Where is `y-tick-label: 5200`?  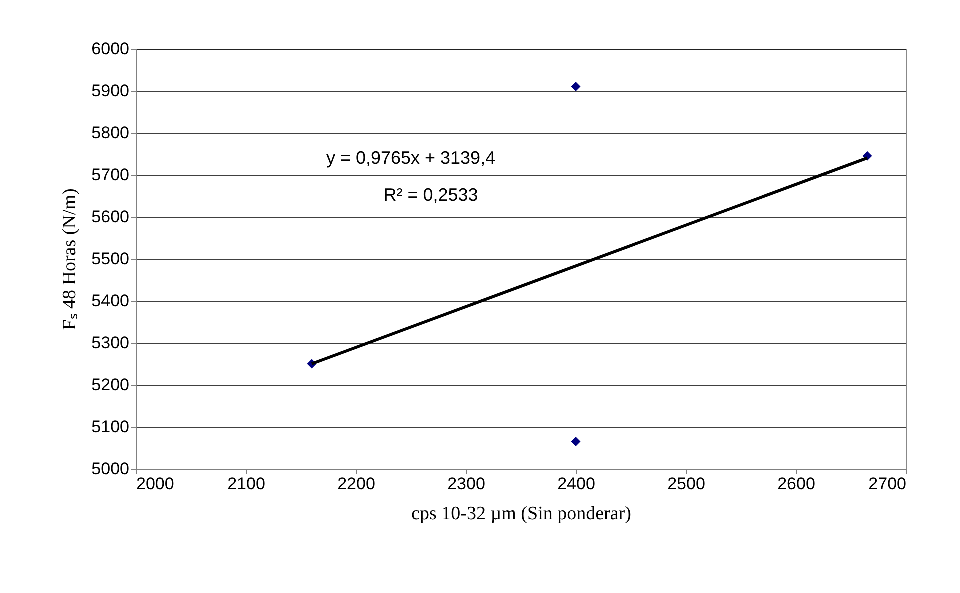 y-tick-label: 5200 is located at coordinates (111, 385).